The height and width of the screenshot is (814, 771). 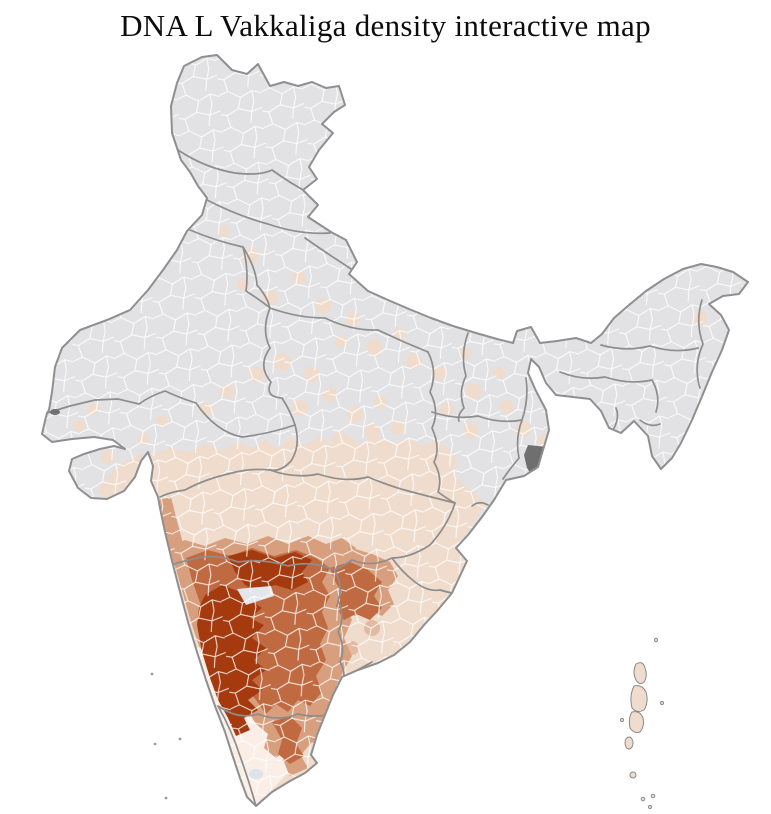 What do you see at coordinates (385, 25) in the screenshot?
I see `page-title: DNA L Vakkaliga density interactive map` at bounding box center [385, 25].